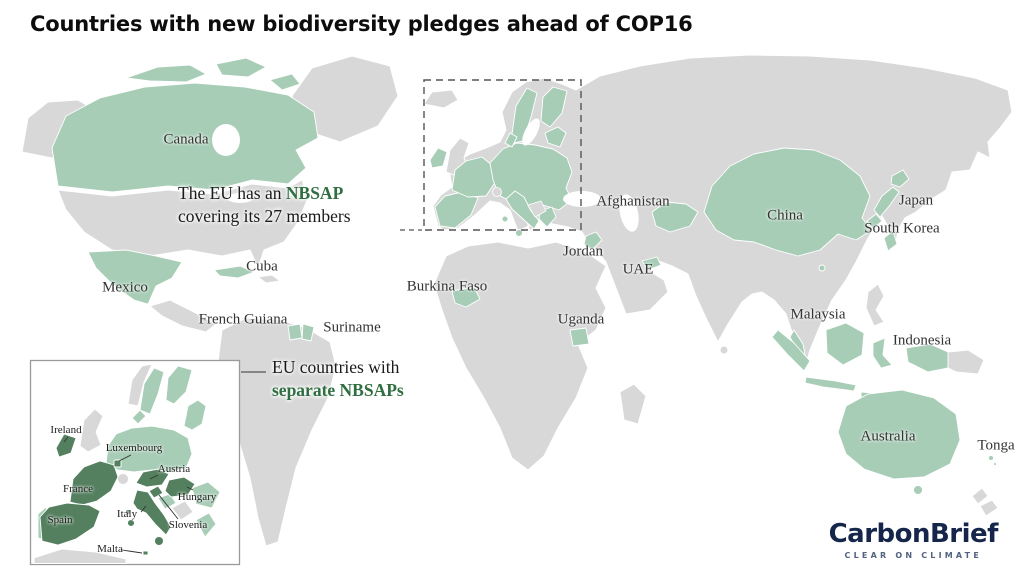 The width and height of the screenshot is (1024, 576). Describe the element at coordinates (788, 202) in the screenshot. I see `china-shape` at that location.